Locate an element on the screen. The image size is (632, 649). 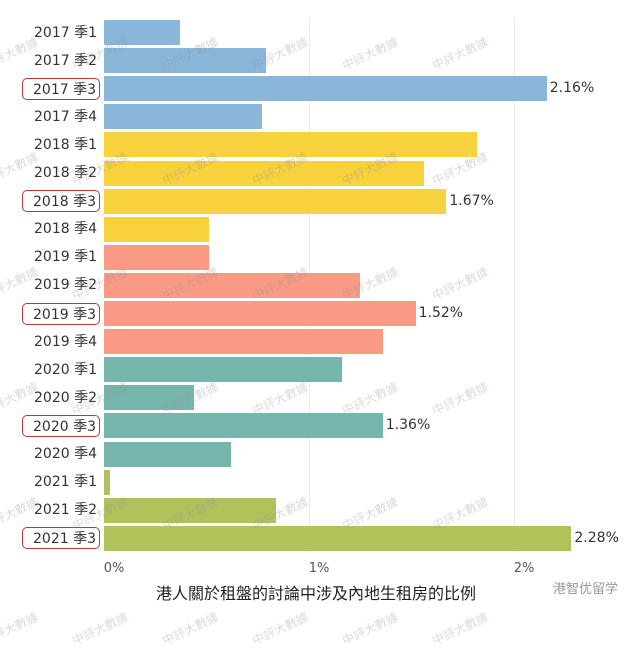
category-label: 2018 季3 is located at coordinates (61, 201).